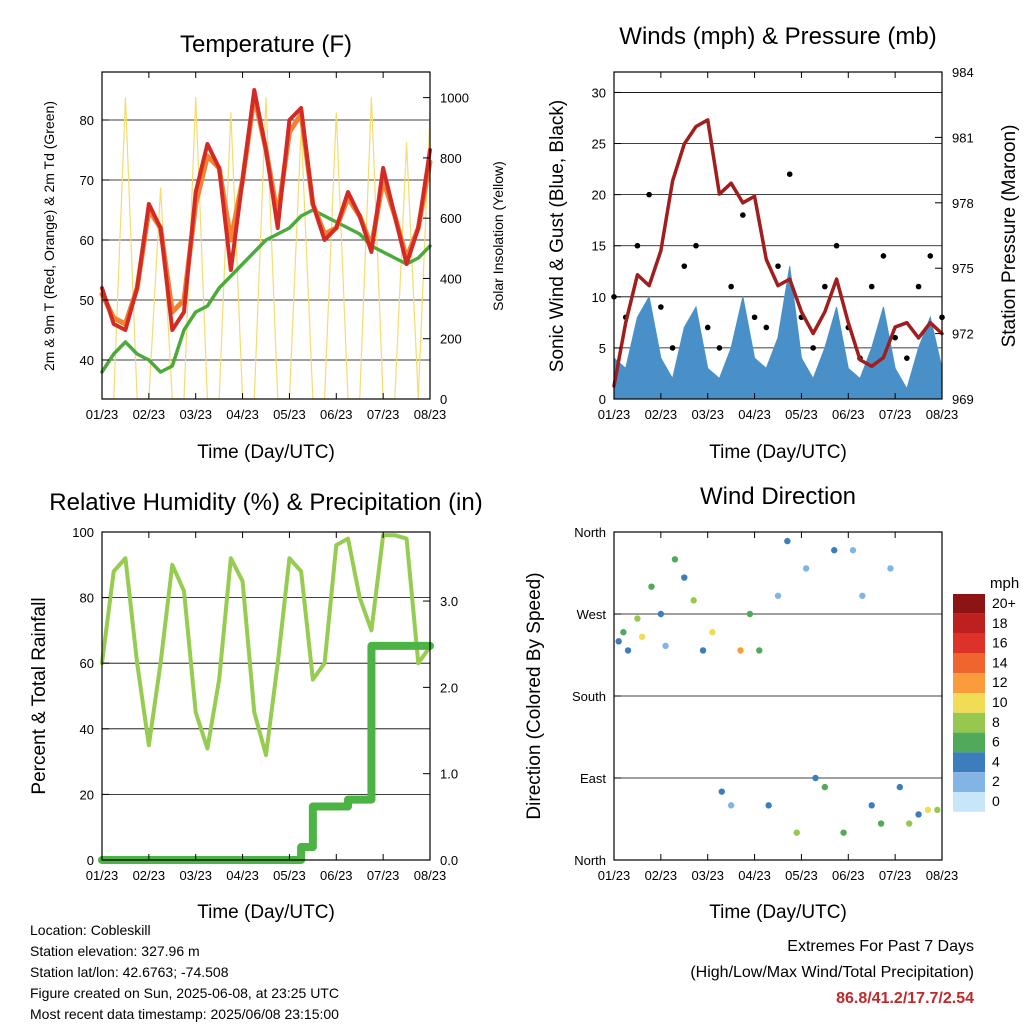 The image size is (1024, 1025). What do you see at coordinates (443, 399) in the screenshot?
I see `y2-tick-label: 0` at bounding box center [443, 399].